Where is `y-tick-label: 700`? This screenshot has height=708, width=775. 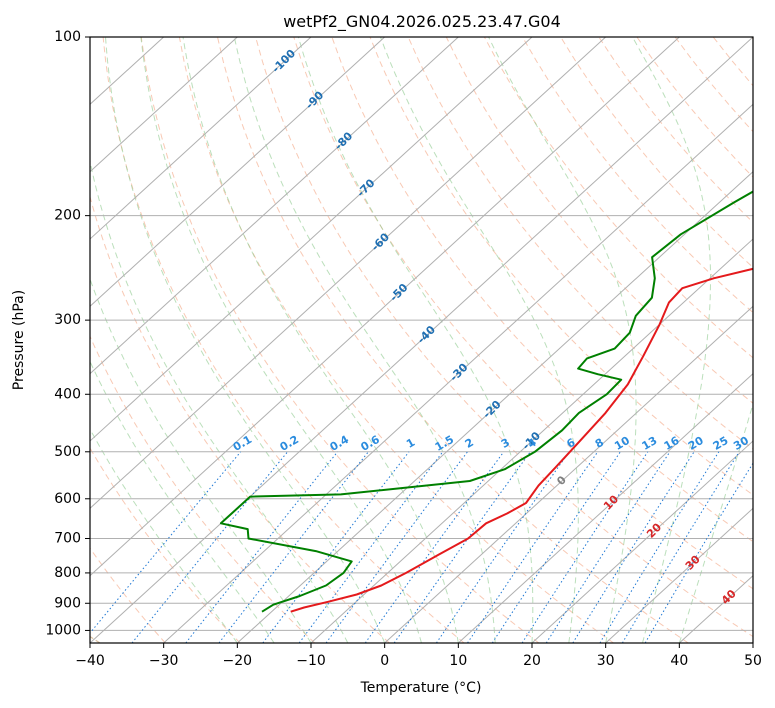
y-tick-label: 700 is located at coordinates (67, 539).